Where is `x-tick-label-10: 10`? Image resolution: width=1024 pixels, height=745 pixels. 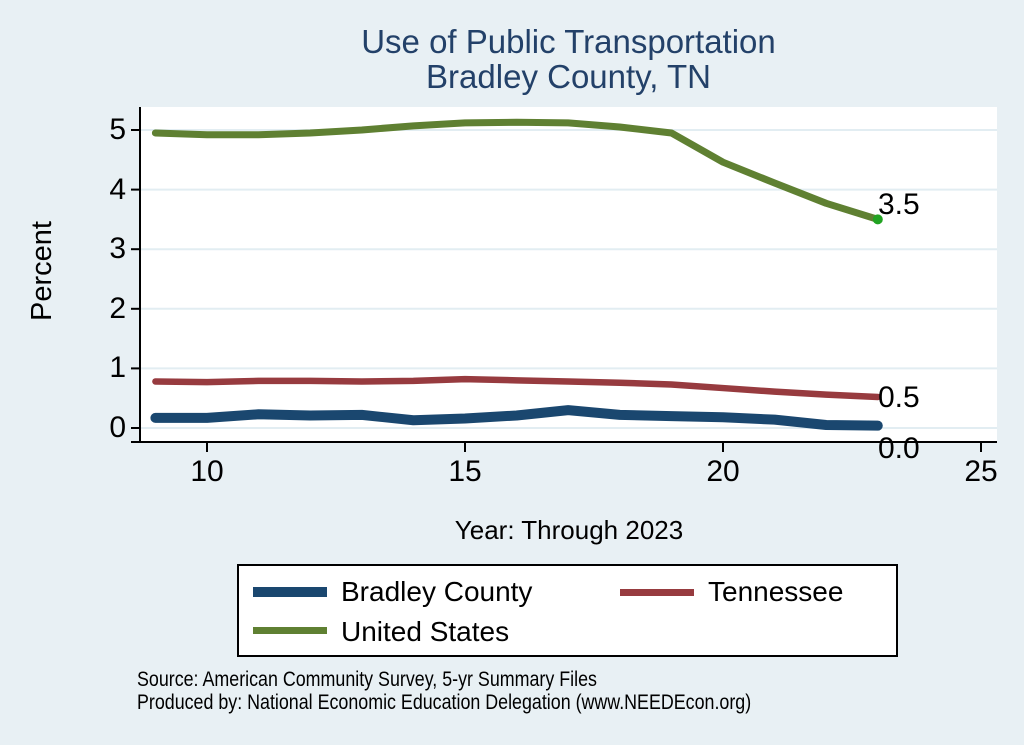 x-tick-label-10: 10 is located at coordinates (207, 471).